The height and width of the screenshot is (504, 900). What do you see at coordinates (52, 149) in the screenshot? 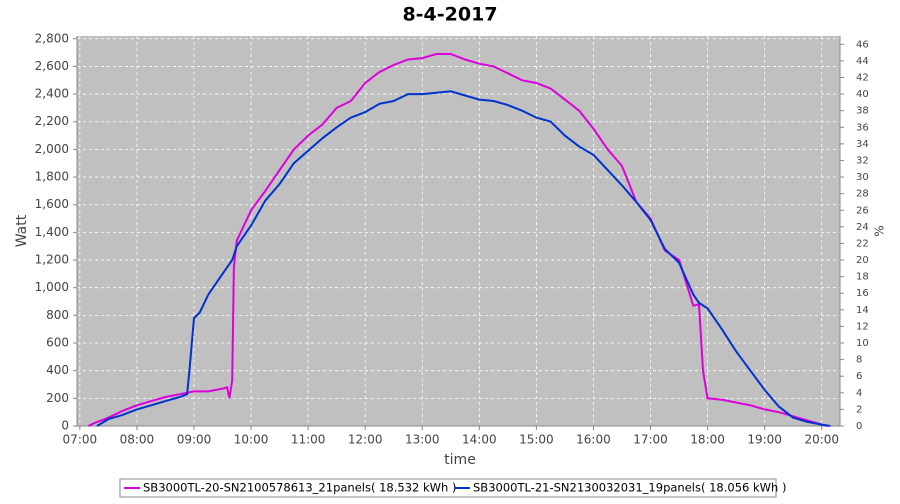
I see `y-tick-label: 2,000` at bounding box center [52, 149].